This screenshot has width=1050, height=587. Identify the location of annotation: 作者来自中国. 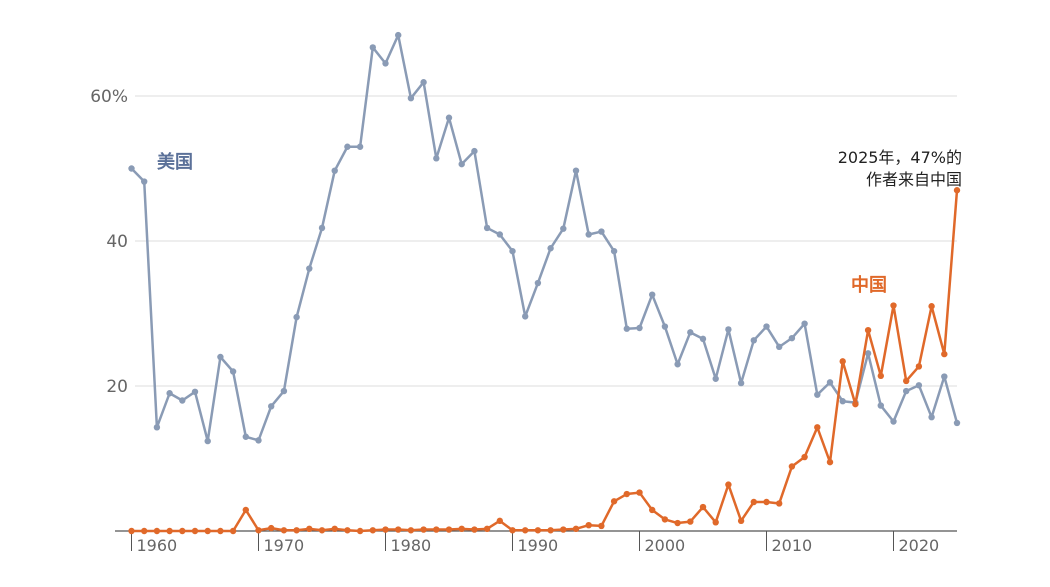
(914, 179).